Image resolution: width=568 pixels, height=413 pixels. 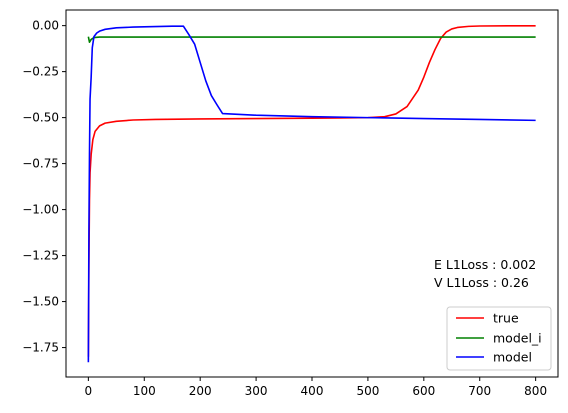 What do you see at coordinates (517, 338) in the screenshot?
I see `legend-label-model-i: model_i` at bounding box center [517, 338].